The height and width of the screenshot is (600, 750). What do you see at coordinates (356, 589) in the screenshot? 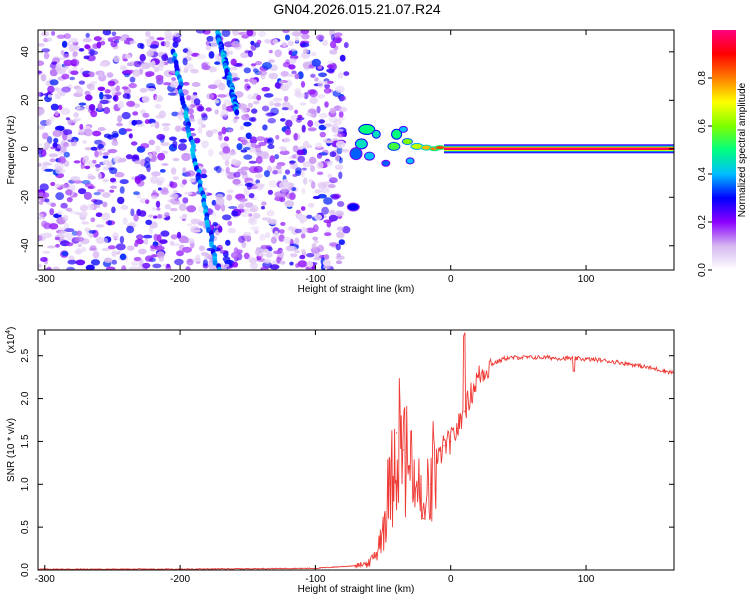
I see `snr-x-label: Height of straight line (km)` at bounding box center [356, 589].